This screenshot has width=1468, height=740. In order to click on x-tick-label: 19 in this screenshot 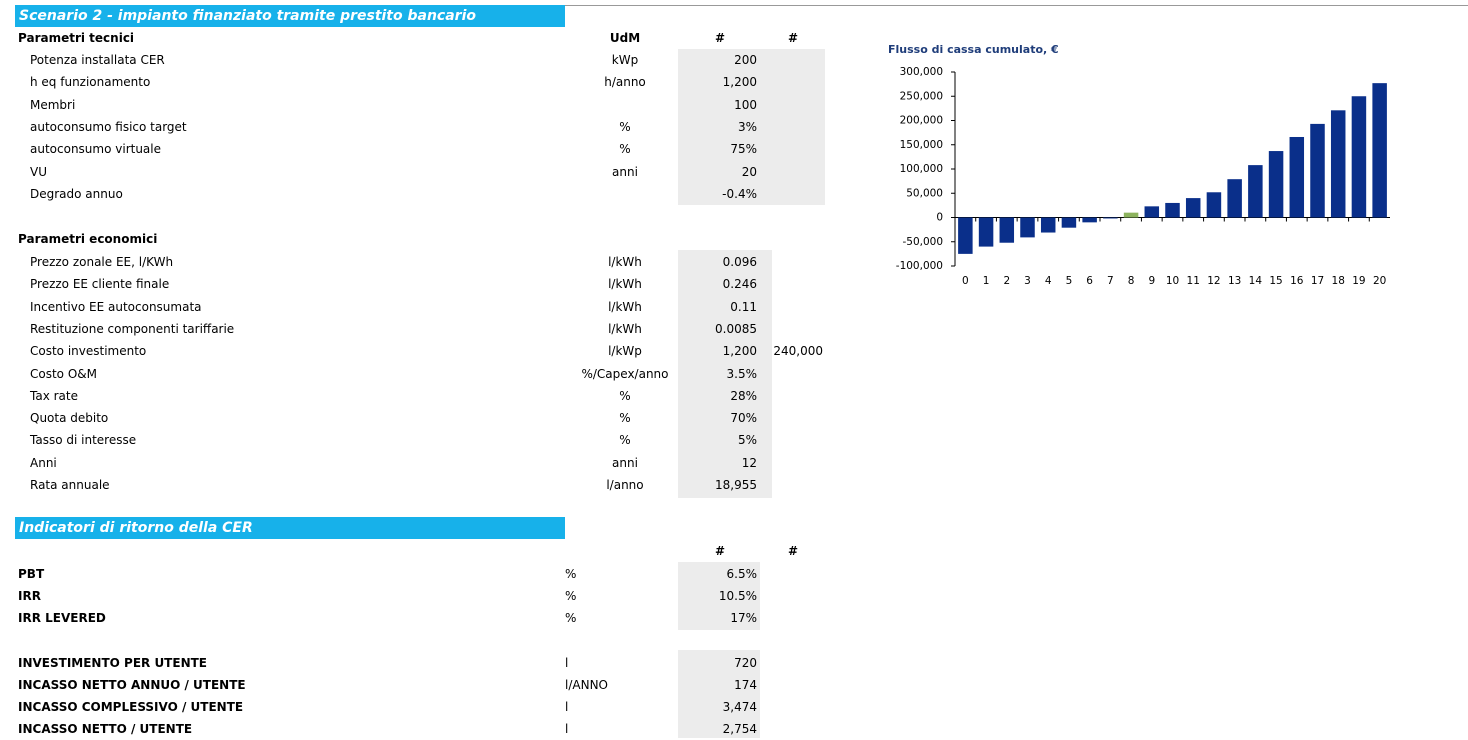, I will do `click(1358, 281)`.